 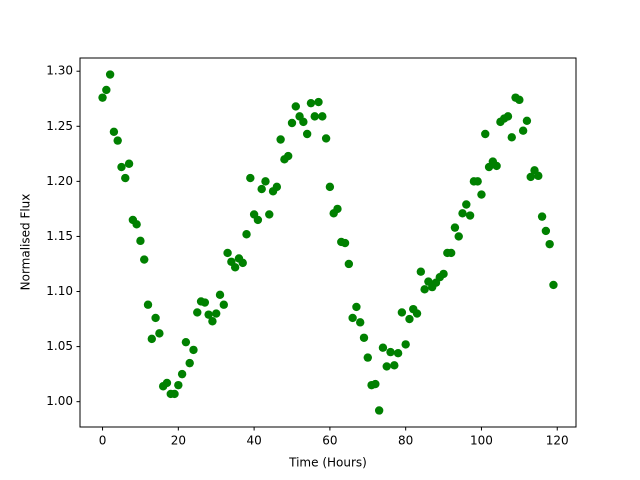 What do you see at coordinates (178, 441) in the screenshot?
I see `x-tick-label: 20` at bounding box center [178, 441].